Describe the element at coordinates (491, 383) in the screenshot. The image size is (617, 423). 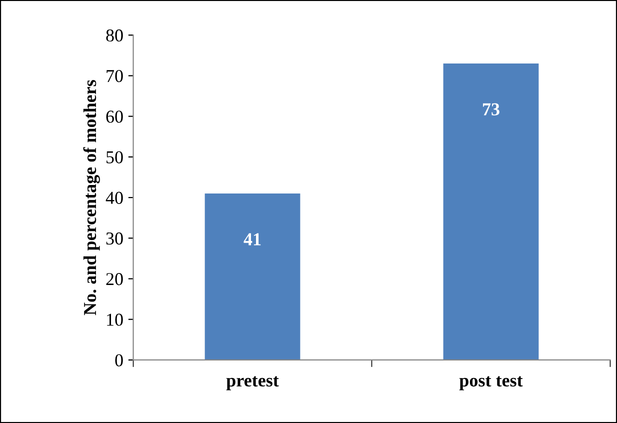
I see `x-tick-label: post test` at that location.